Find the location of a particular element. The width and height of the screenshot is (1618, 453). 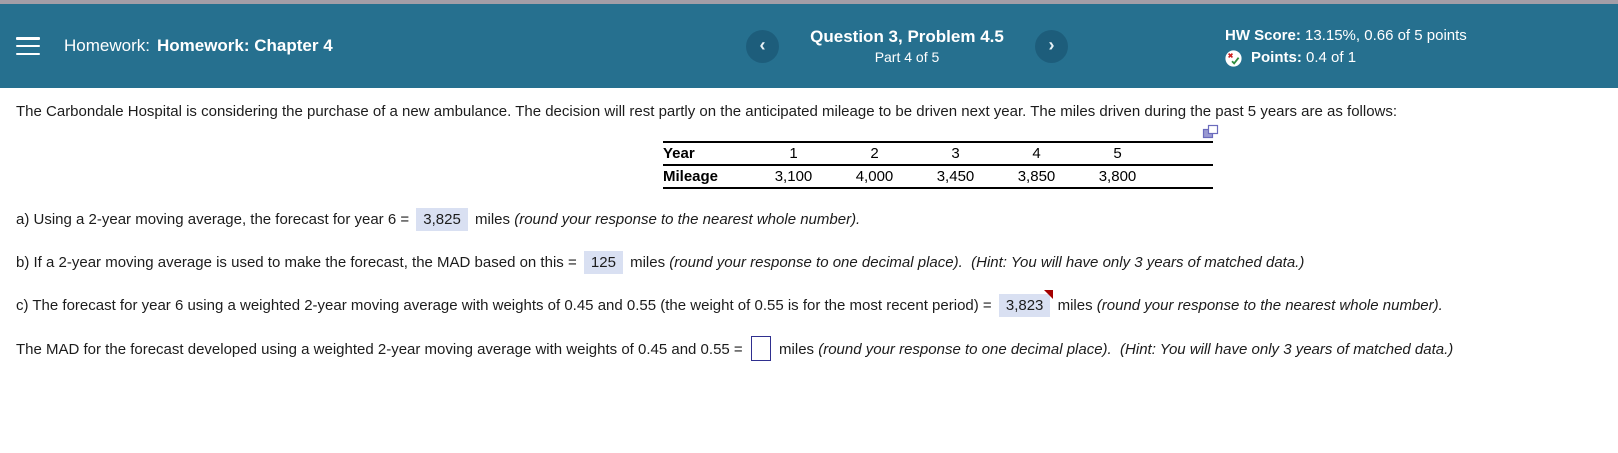

incorrect-flag-icon is located at coordinates (1049, 294).